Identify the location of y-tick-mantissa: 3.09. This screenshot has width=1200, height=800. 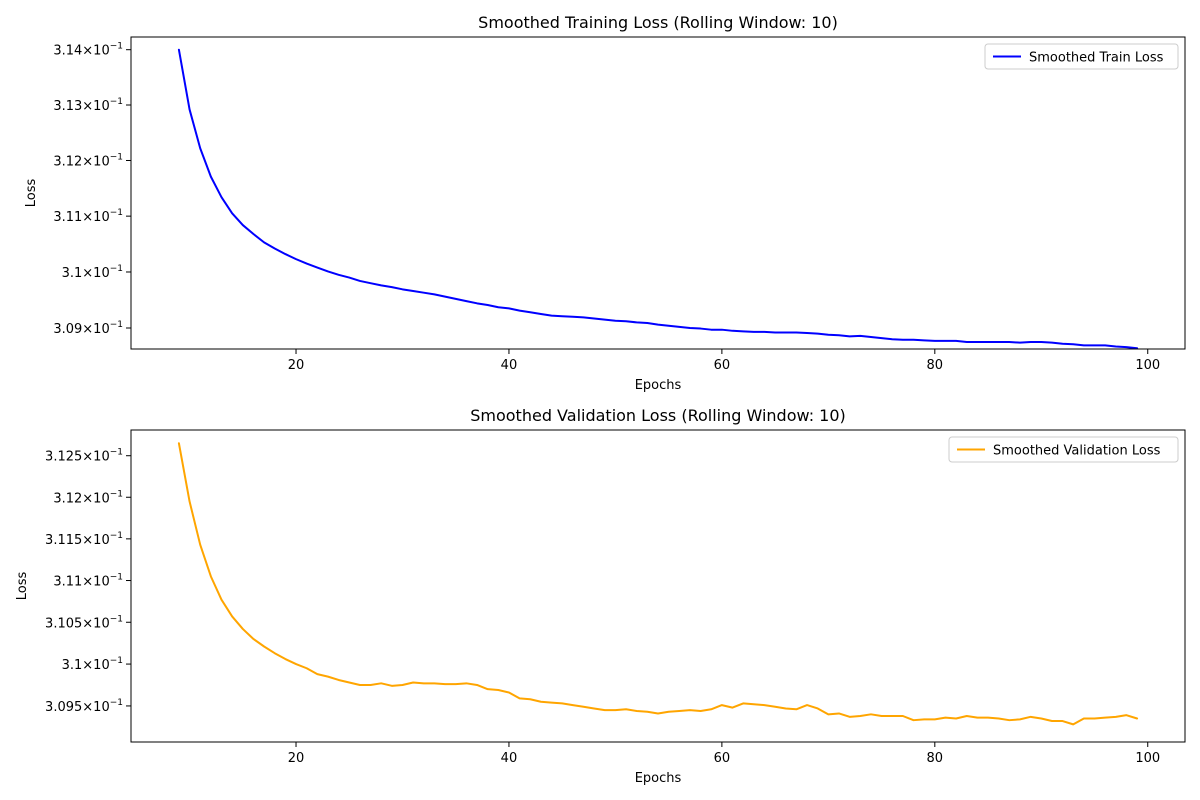
(67, 329).